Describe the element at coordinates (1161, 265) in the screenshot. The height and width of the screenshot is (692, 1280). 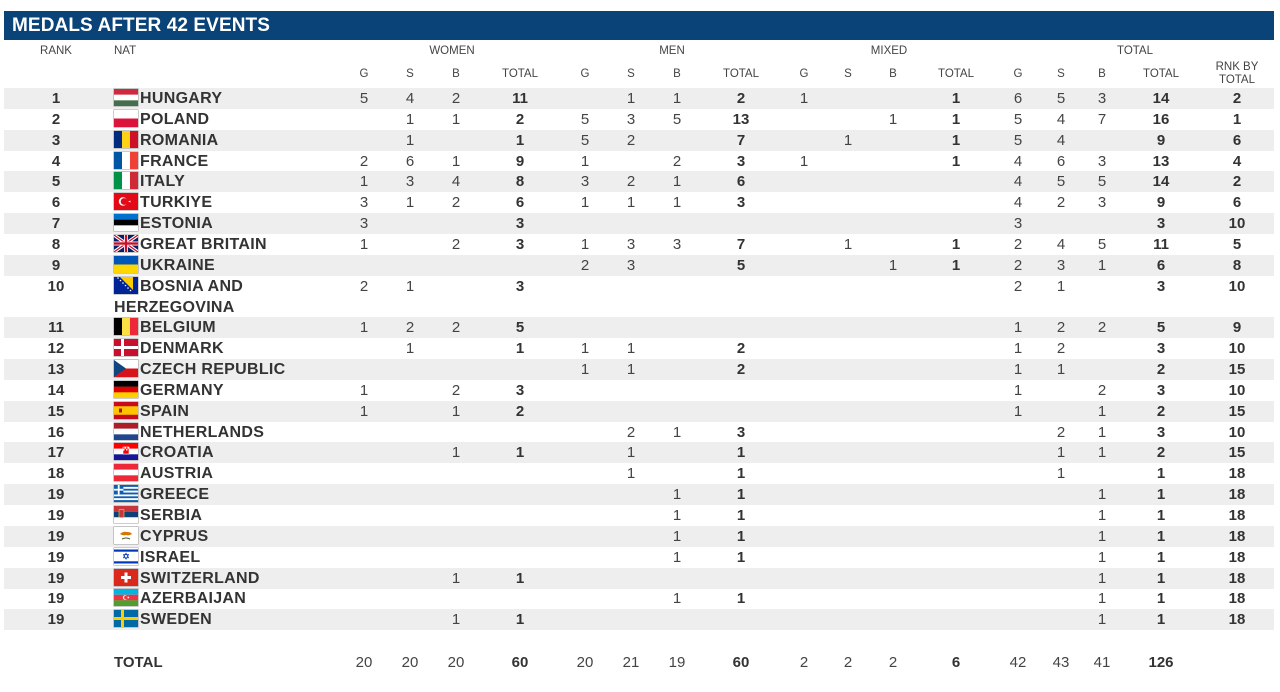
I see `total-total-cell: 6` at that location.